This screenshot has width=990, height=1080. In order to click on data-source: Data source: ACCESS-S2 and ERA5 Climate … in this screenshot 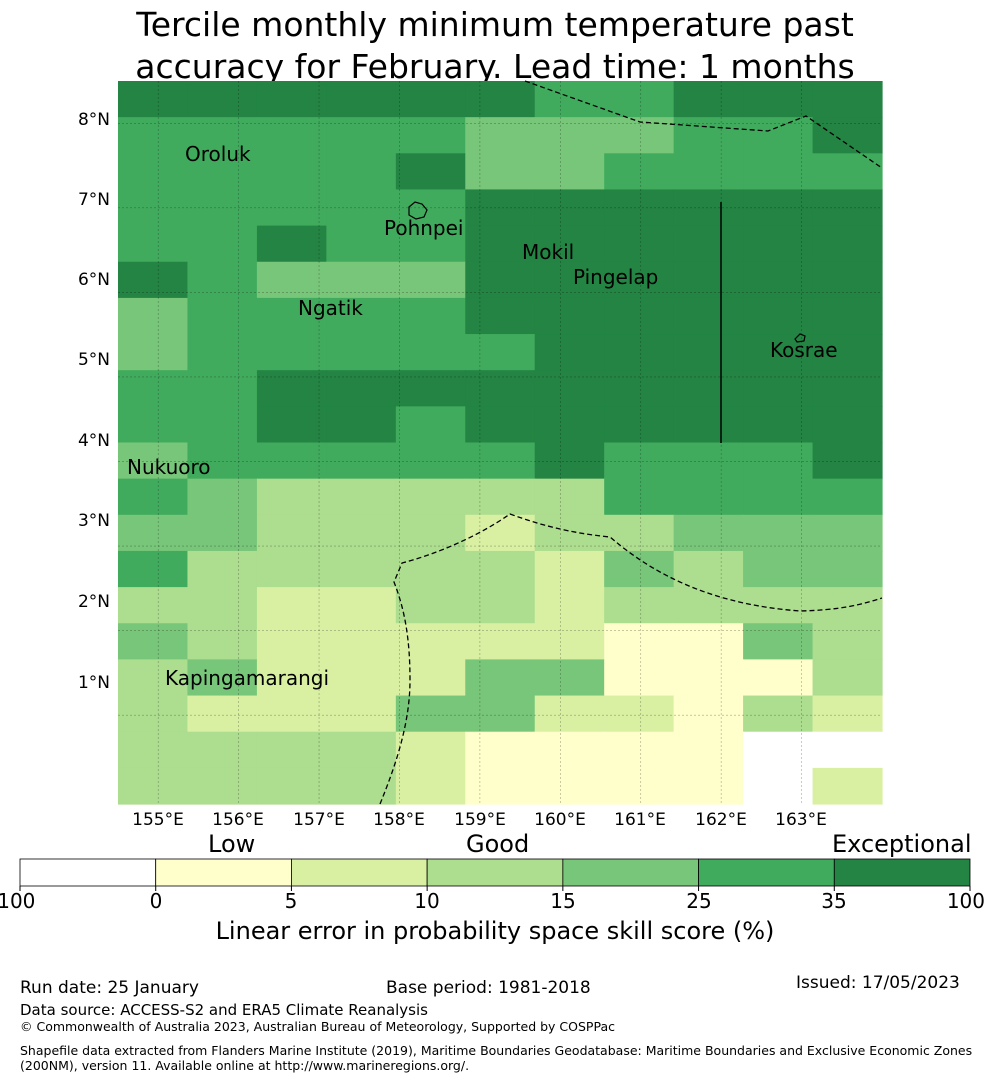, I will do `click(224, 1010)`.